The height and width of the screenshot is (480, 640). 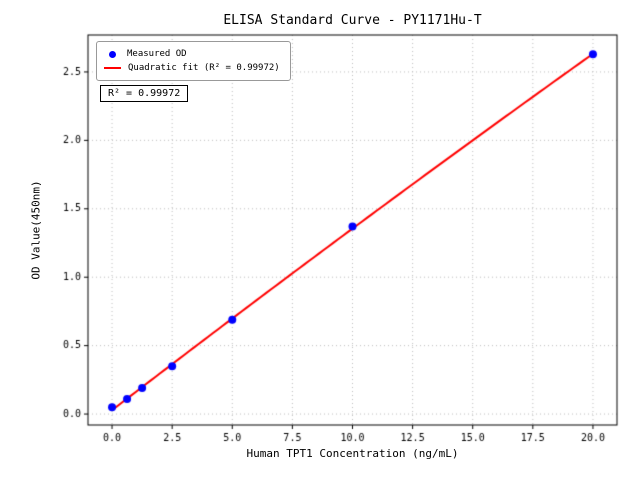 What do you see at coordinates (352, 20) in the screenshot?
I see `chart-title: ELISA Standard Curve - PY1171Hu-T` at bounding box center [352, 20].